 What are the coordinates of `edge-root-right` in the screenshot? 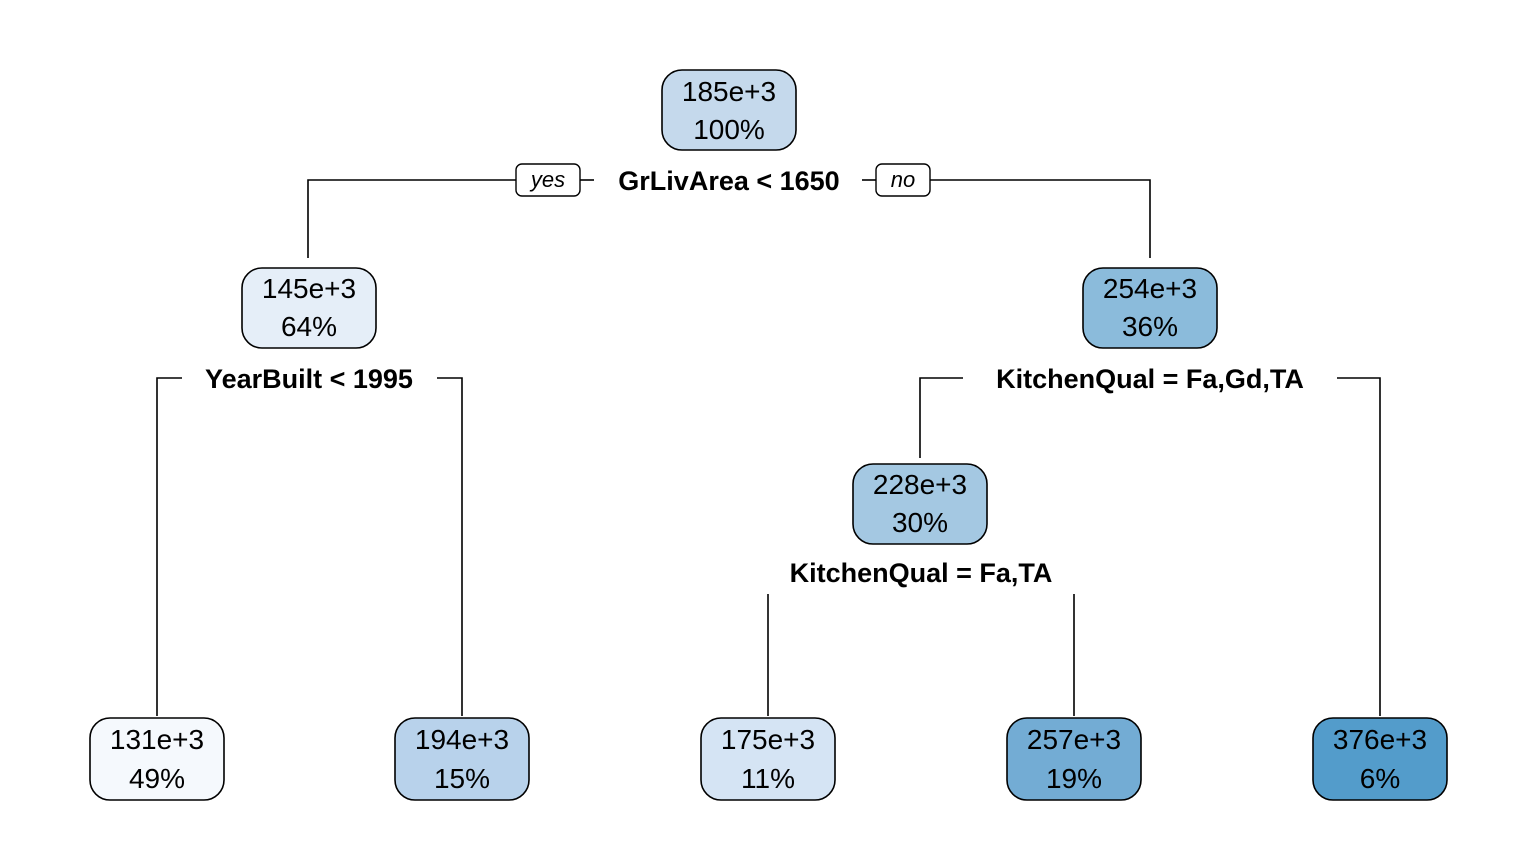 It's located at (1040, 218).